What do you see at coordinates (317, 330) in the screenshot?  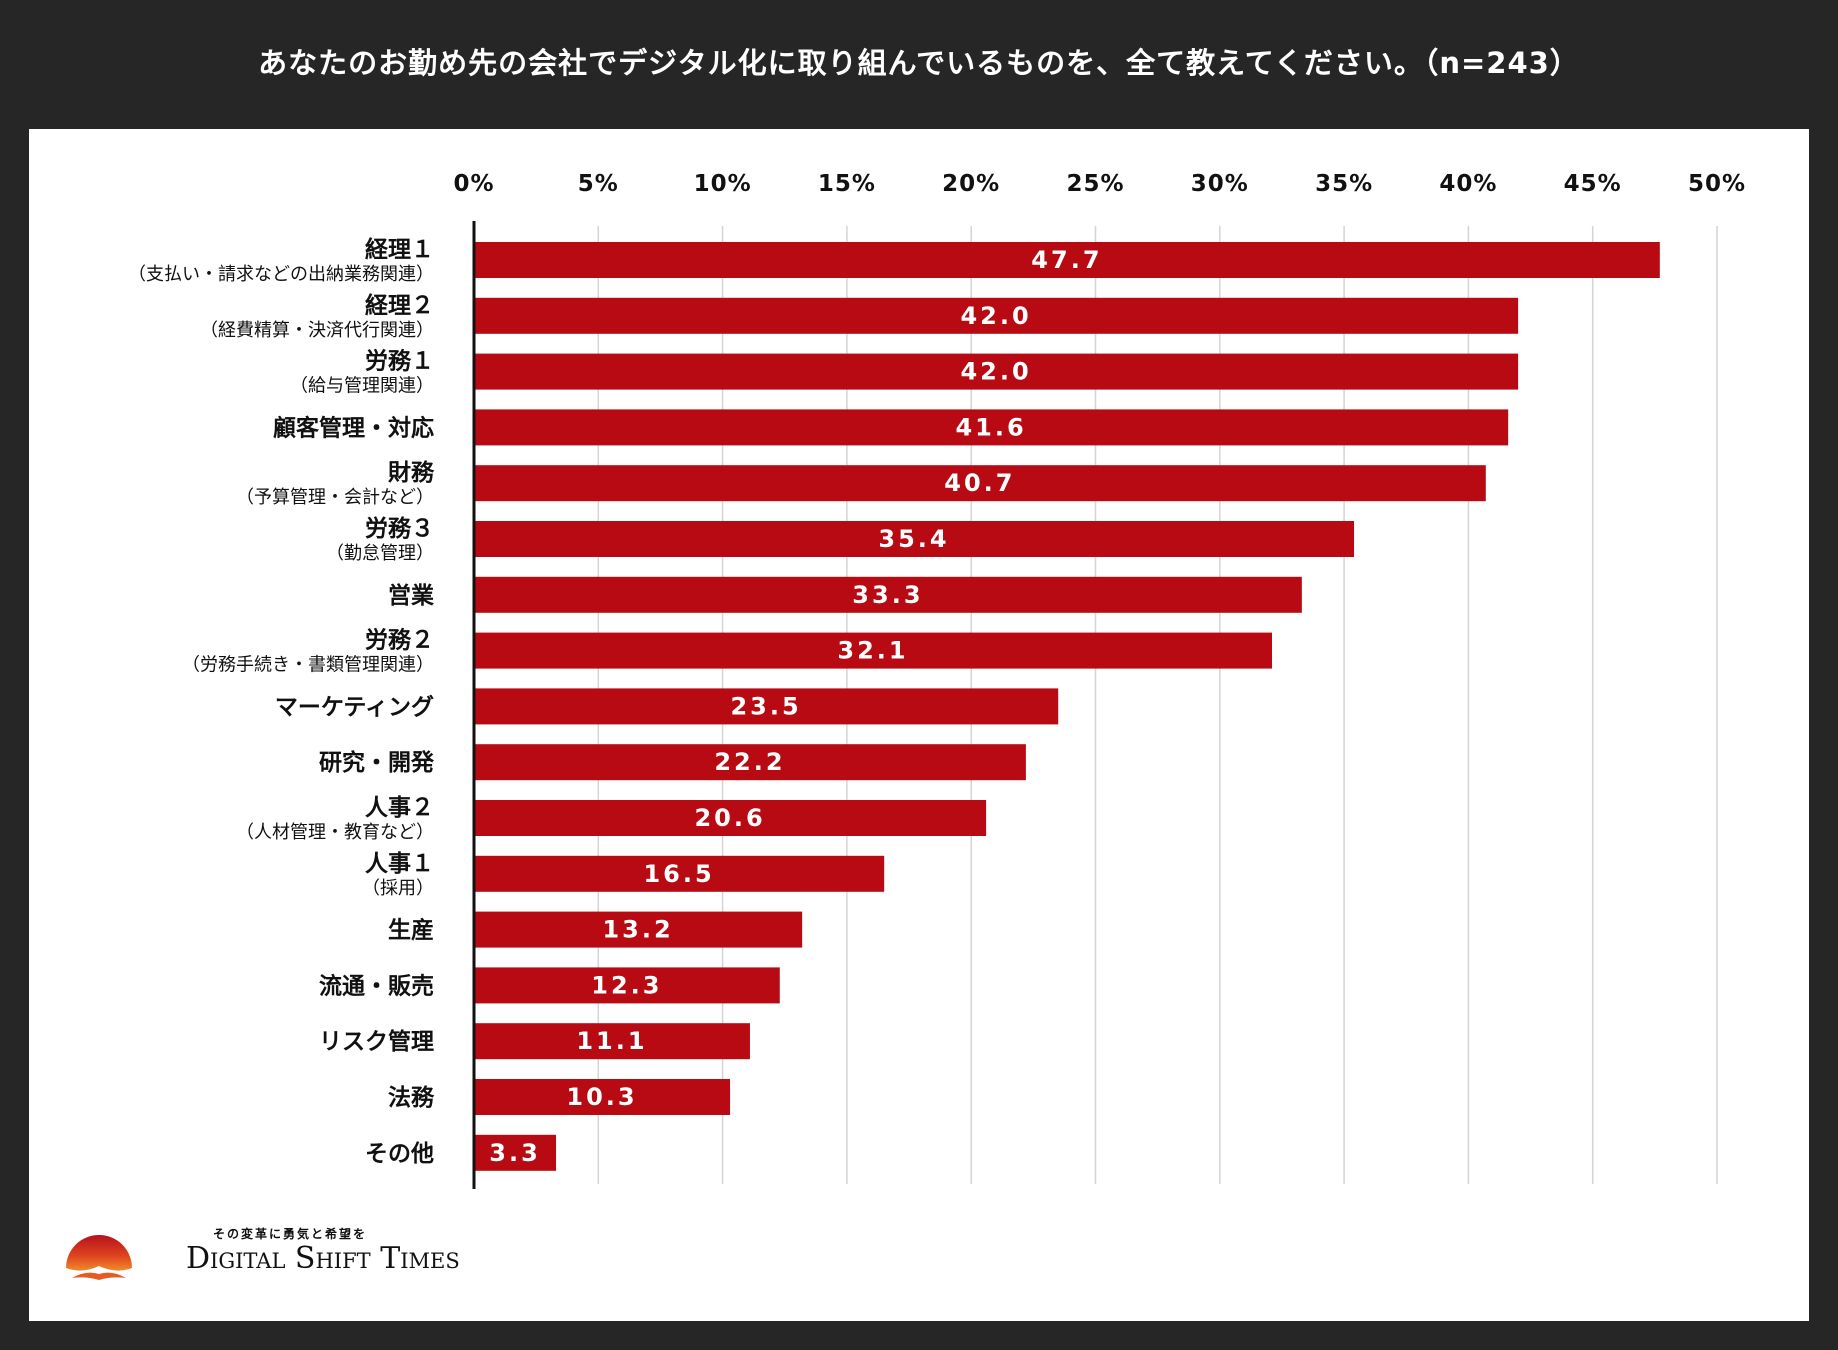 I see `category-sublabel: （経費精算・決済代行関連）` at bounding box center [317, 330].